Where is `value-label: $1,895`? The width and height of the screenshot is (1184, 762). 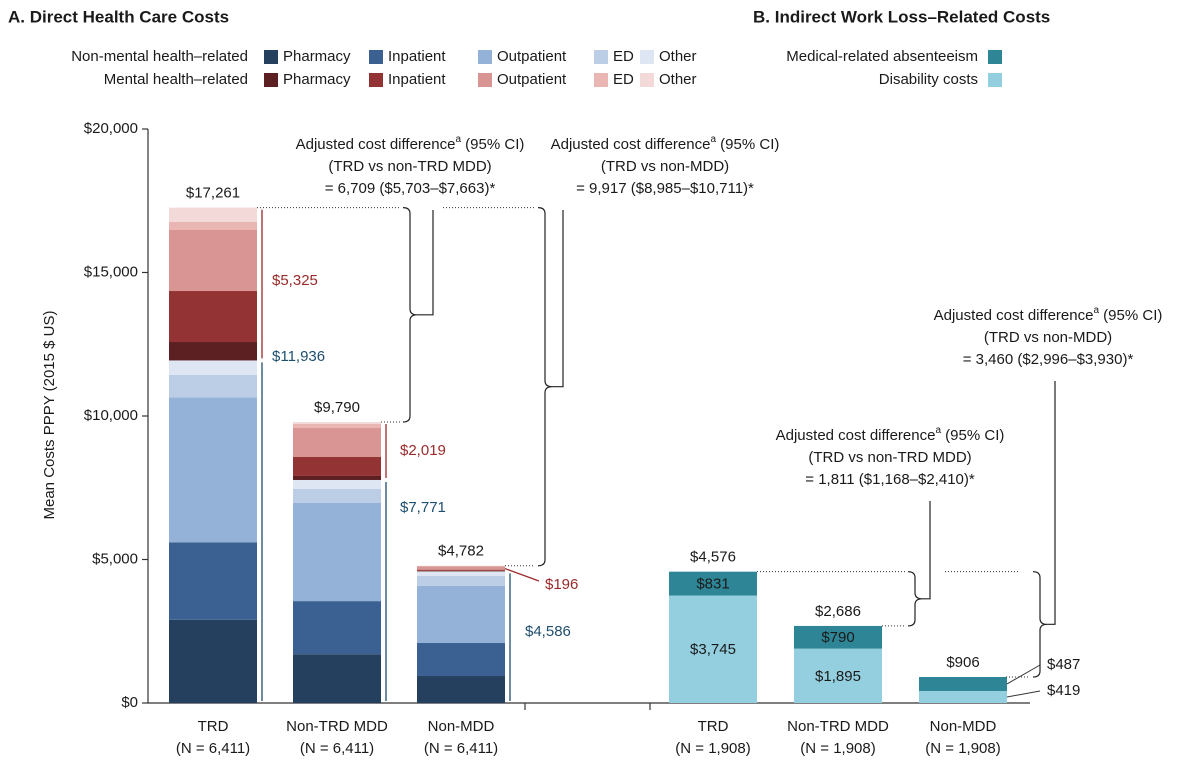 value-label: $1,895 is located at coordinates (838, 676).